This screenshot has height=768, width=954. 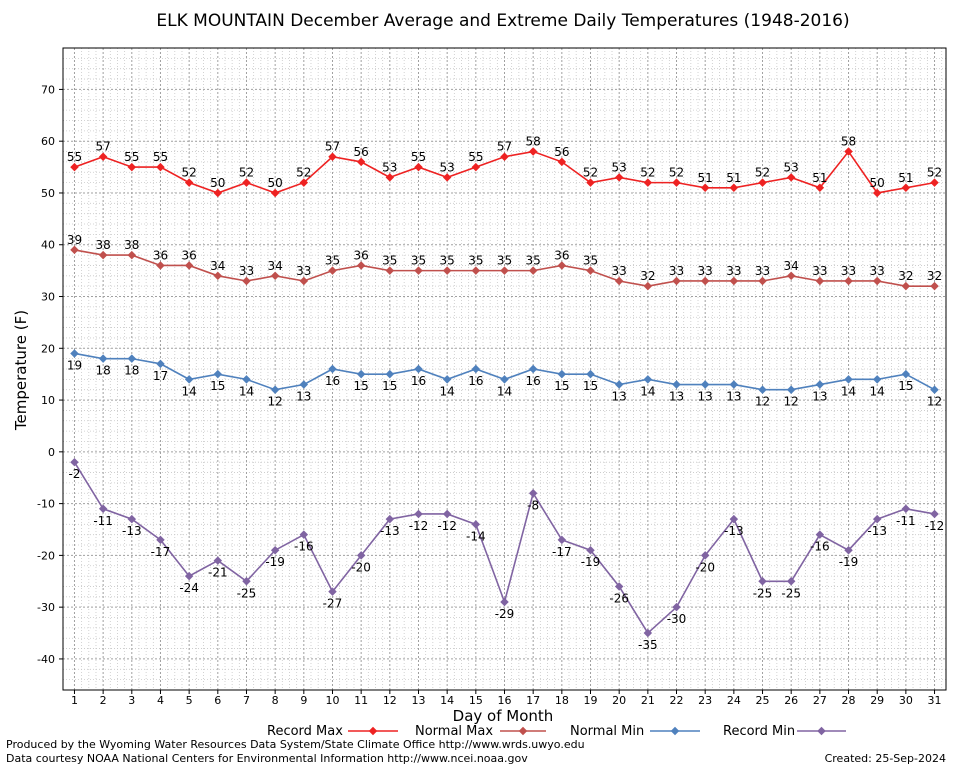 I want to click on x-tick-label: 19, so click(x=591, y=700).